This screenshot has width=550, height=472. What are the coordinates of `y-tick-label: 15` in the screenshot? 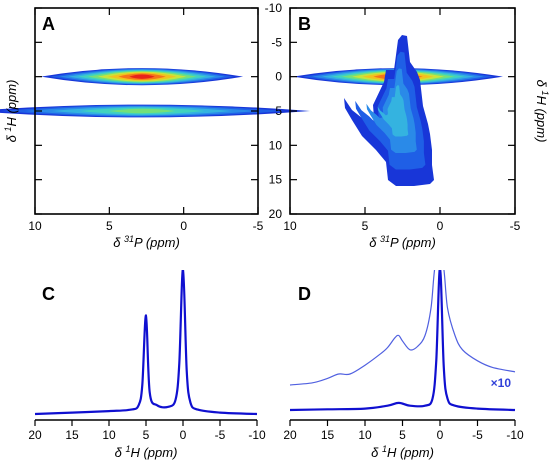 It's located at (276, 180).